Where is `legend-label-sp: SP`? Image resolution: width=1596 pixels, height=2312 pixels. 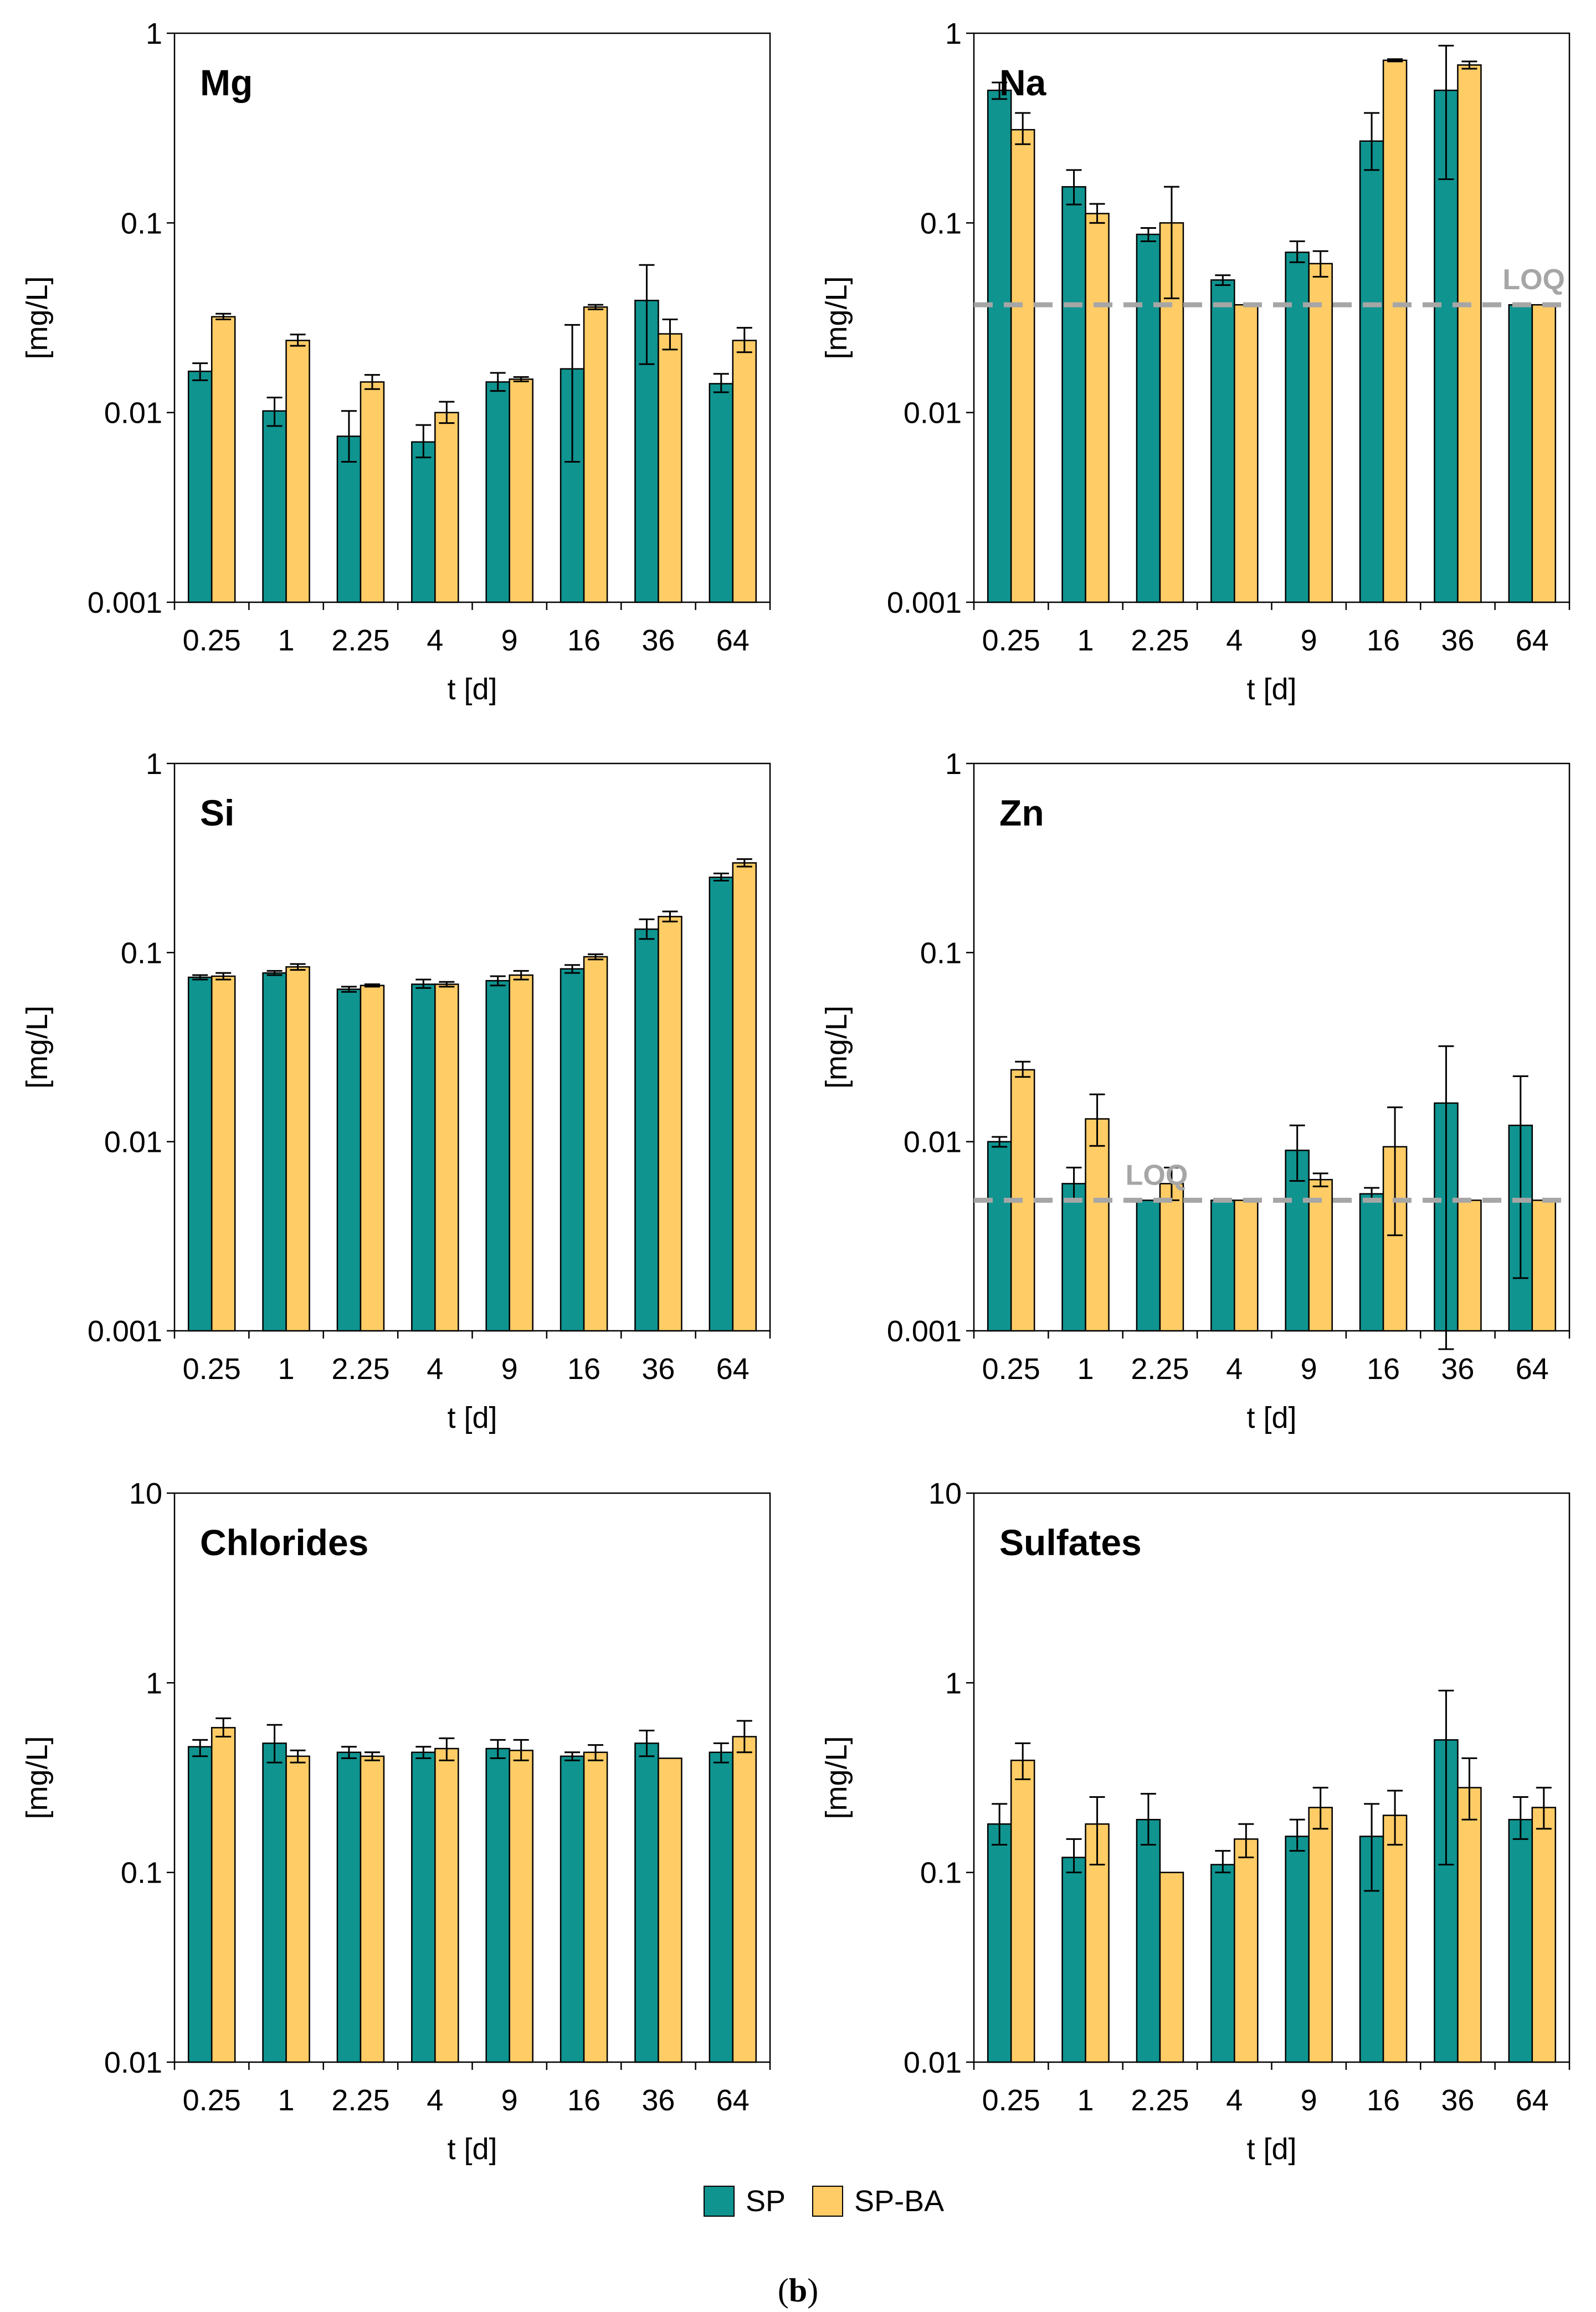 legend-label-sp: SP is located at coordinates (766, 2201).